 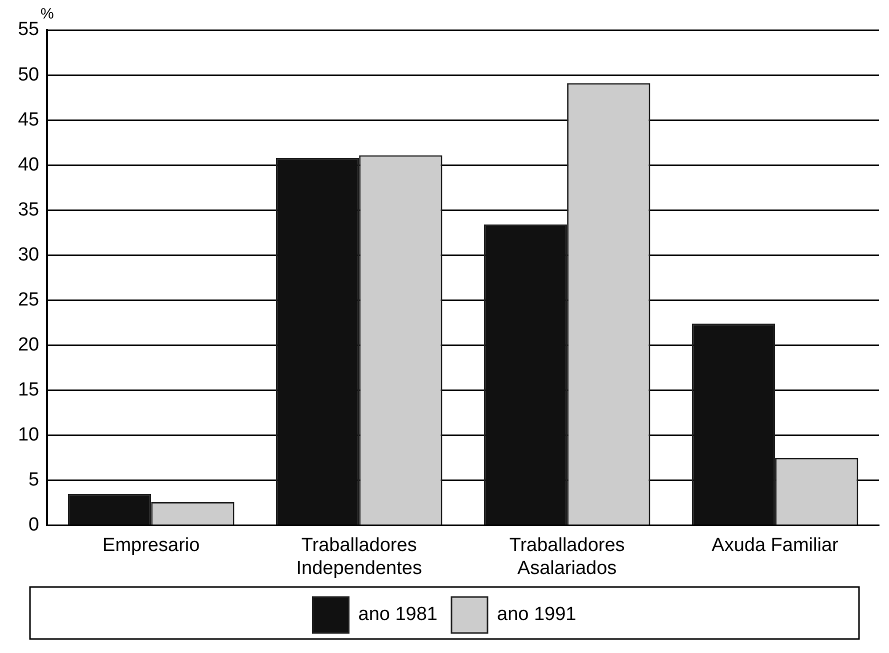 I want to click on y-tick-label: 20, so click(x=29, y=345).